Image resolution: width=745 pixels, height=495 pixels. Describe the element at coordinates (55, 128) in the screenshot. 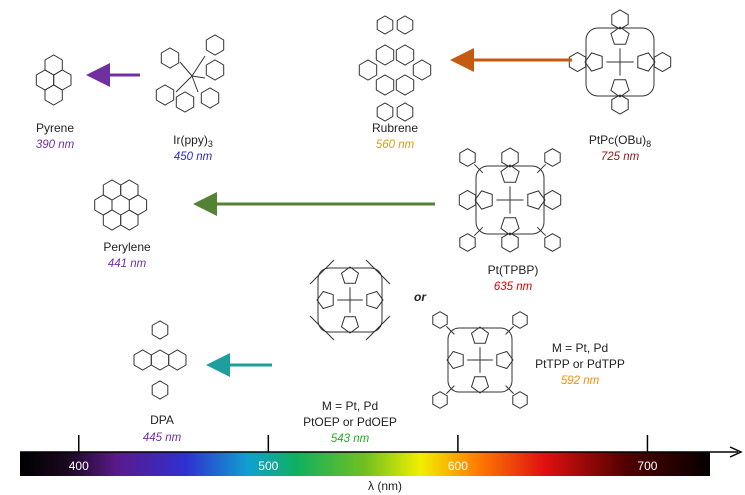

I see `name: Pyrene` at that location.